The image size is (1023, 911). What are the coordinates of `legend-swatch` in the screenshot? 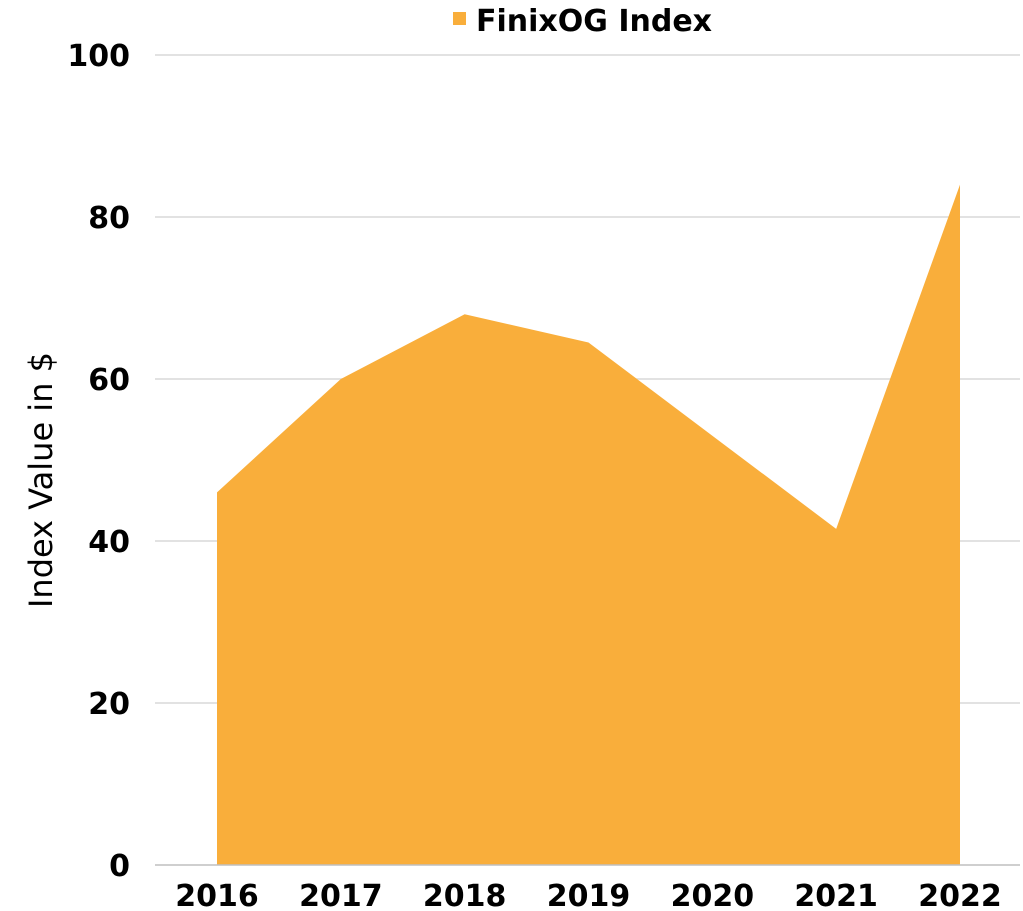 It's located at (459, 18).